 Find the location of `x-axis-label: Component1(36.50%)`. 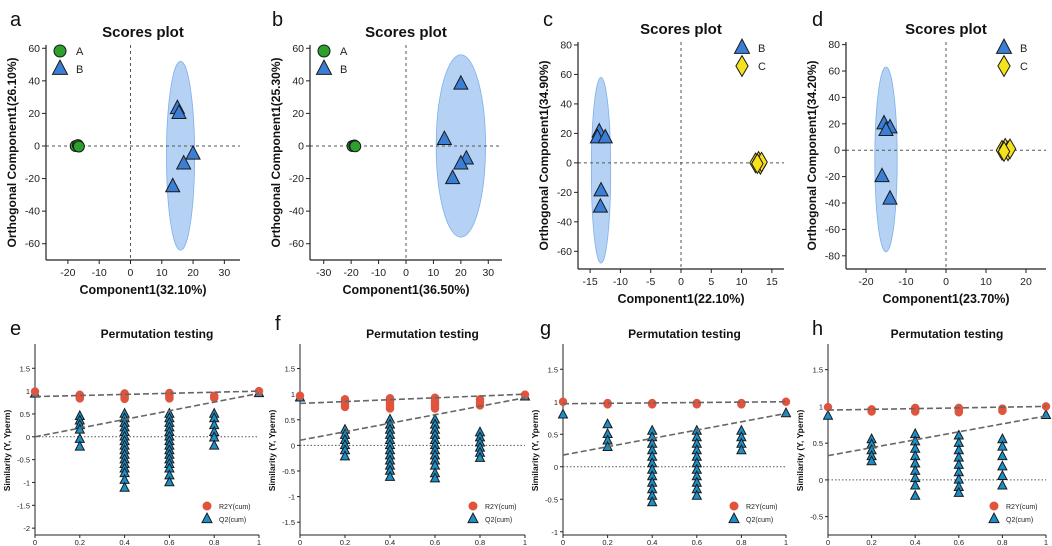

x-axis-label: Component1(36.50%) is located at coordinates (405, 290).